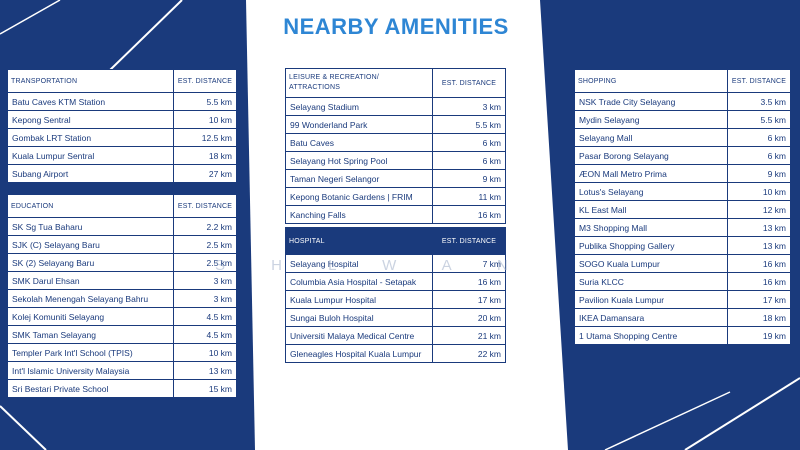  Describe the element at coordinates (40, 173) in the screenshot. I see `amenity-name: Subang Airport` at that location.